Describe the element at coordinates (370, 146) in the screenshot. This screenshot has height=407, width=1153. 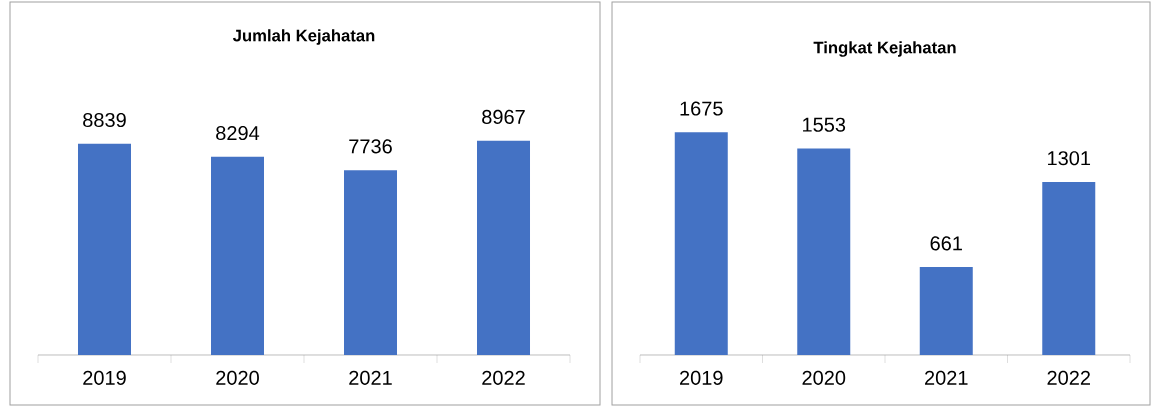
I see `data-label: 7736` at that location.